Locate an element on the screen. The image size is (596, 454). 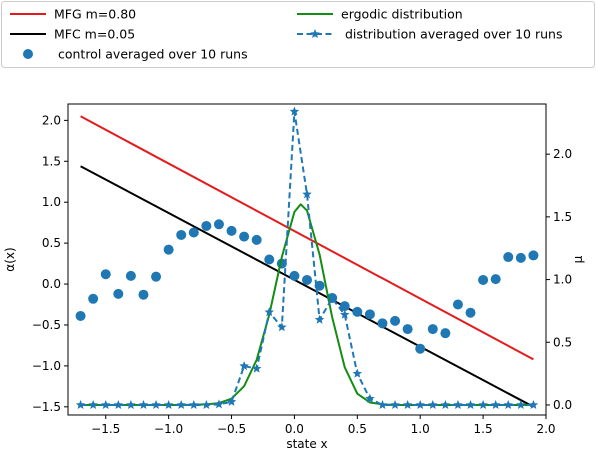
y-left-axis-label: α(x) is located at coordinates (10, 259).